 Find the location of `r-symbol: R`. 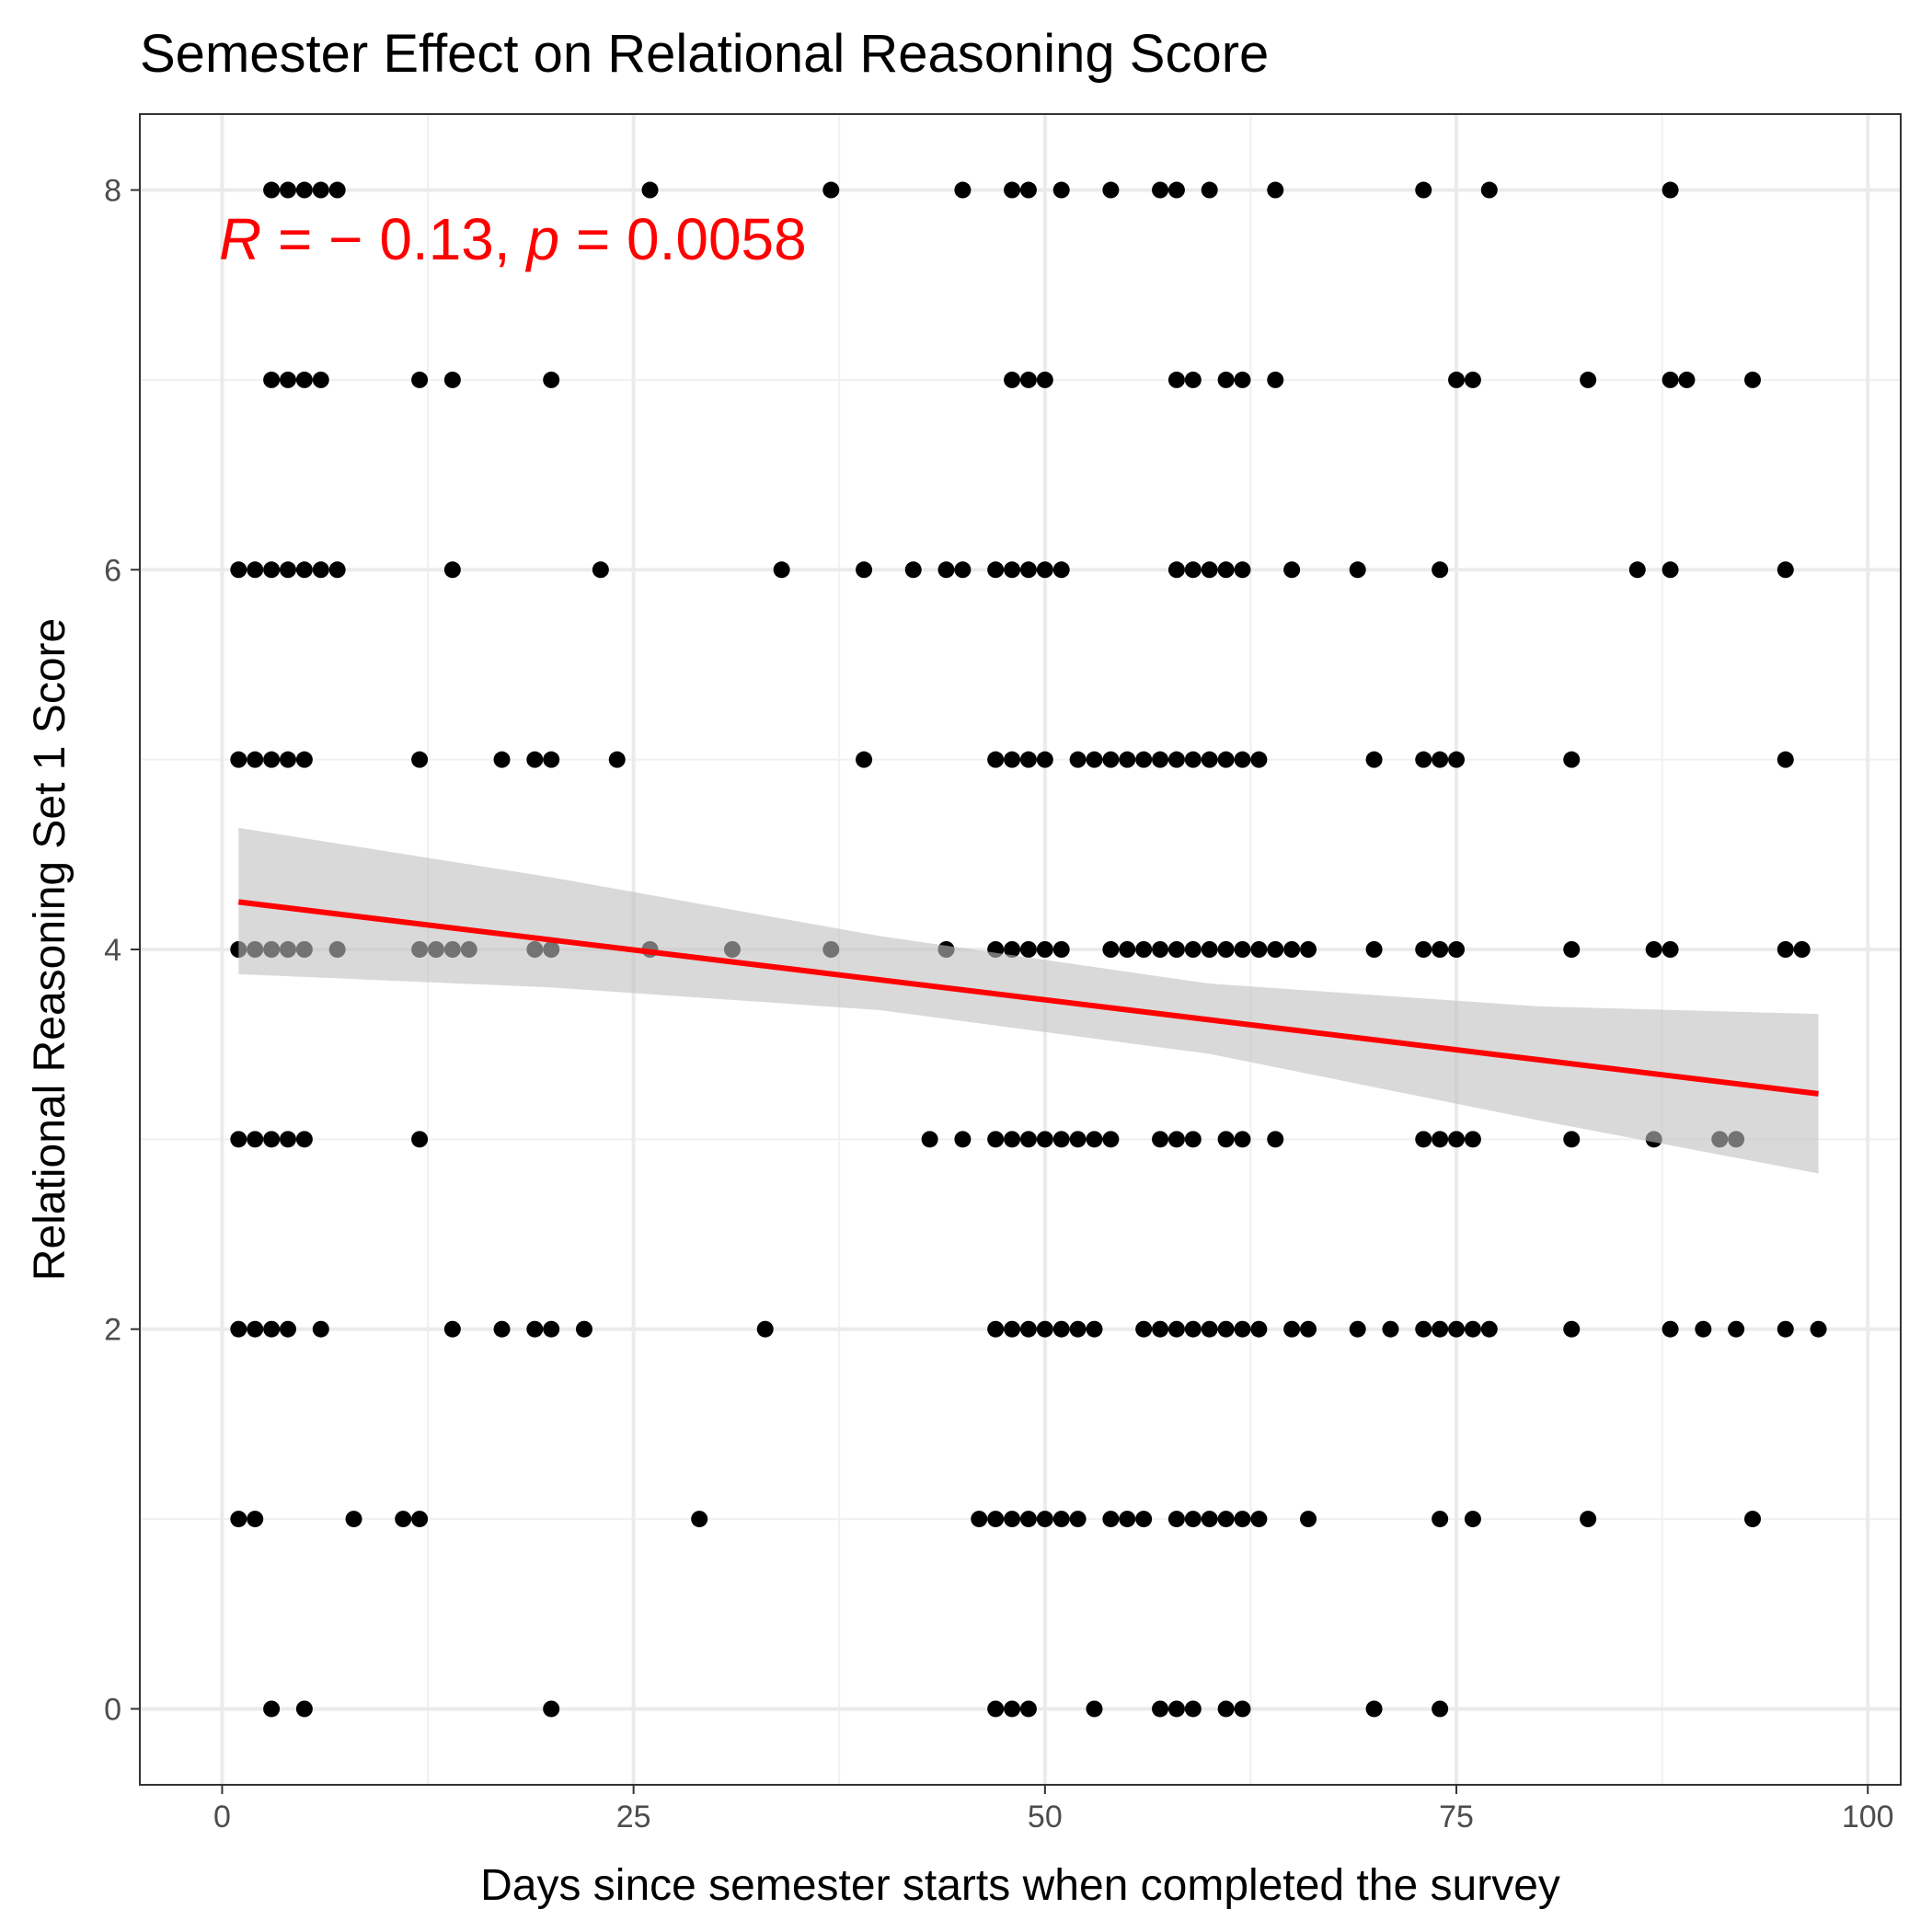

r-symbol: R is located at coordinates (240, 239).